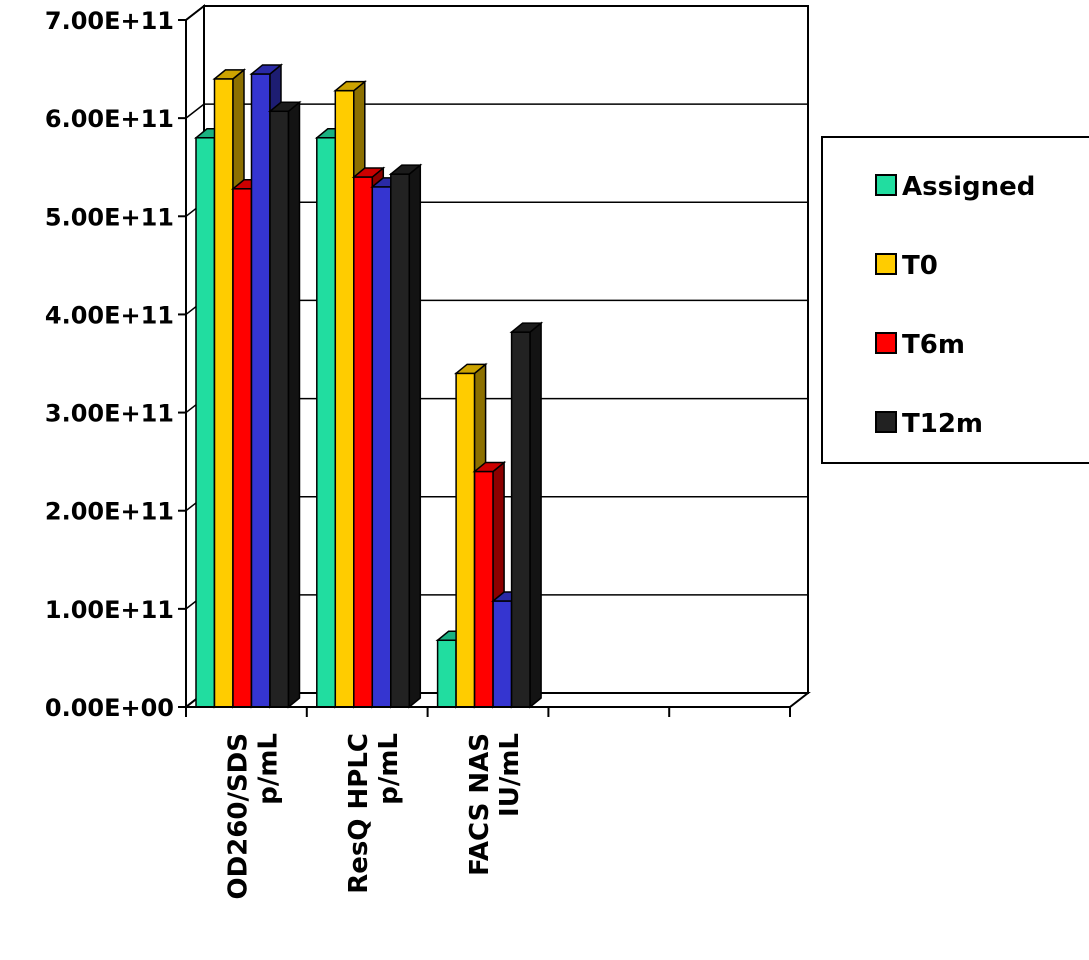 This screenshot has height=960, width=1089. What do you see at coordinates (238, 816) in the screenshot?
I see `x-category-label-line: OD260/SDS` at bounding box center [238, 816].